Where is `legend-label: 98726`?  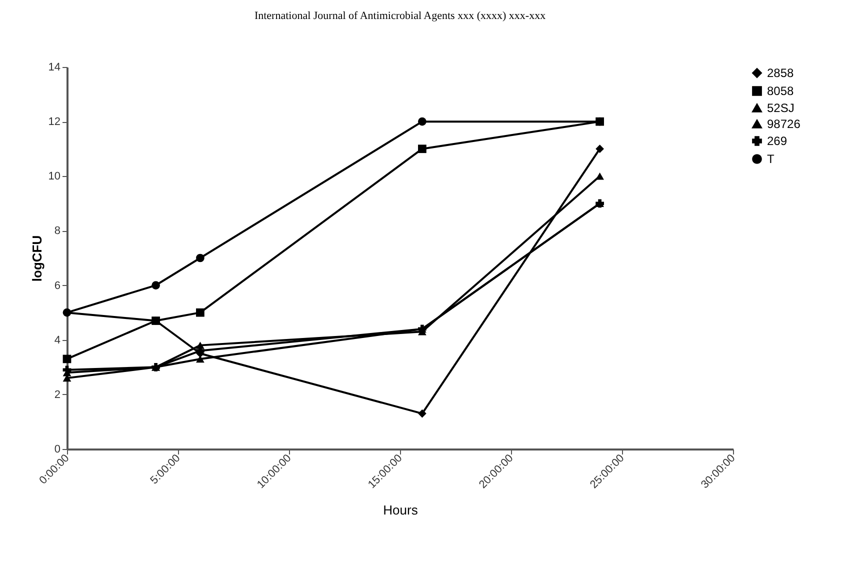 legend-label: 98726 is located at coordinates (784, 124).